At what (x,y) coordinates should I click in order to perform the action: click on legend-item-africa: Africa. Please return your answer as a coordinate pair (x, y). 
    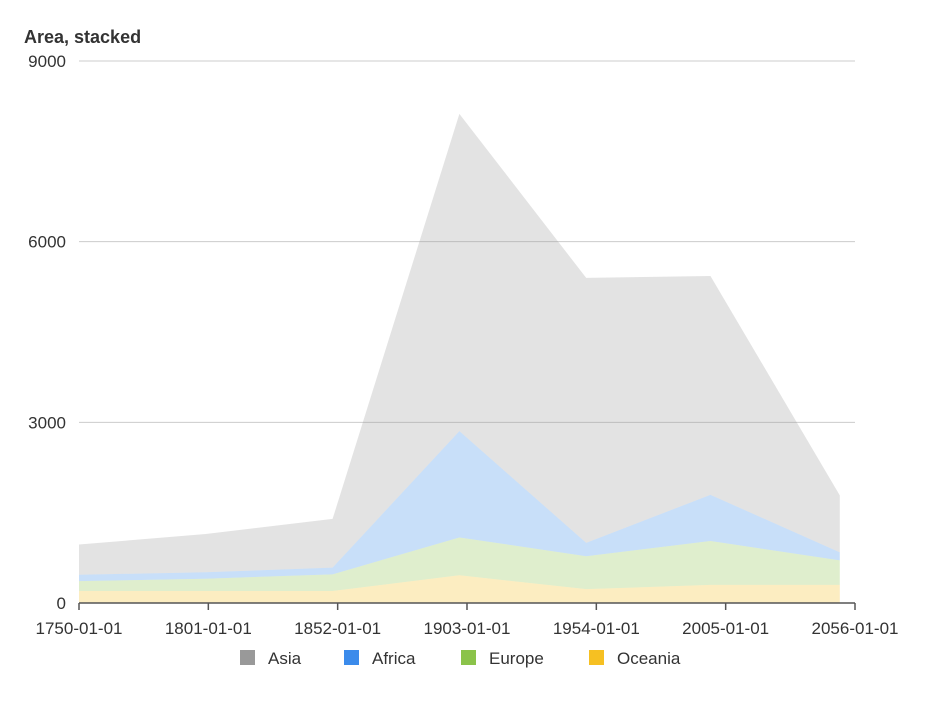
    Looking at the image, I should click on (380, 658).